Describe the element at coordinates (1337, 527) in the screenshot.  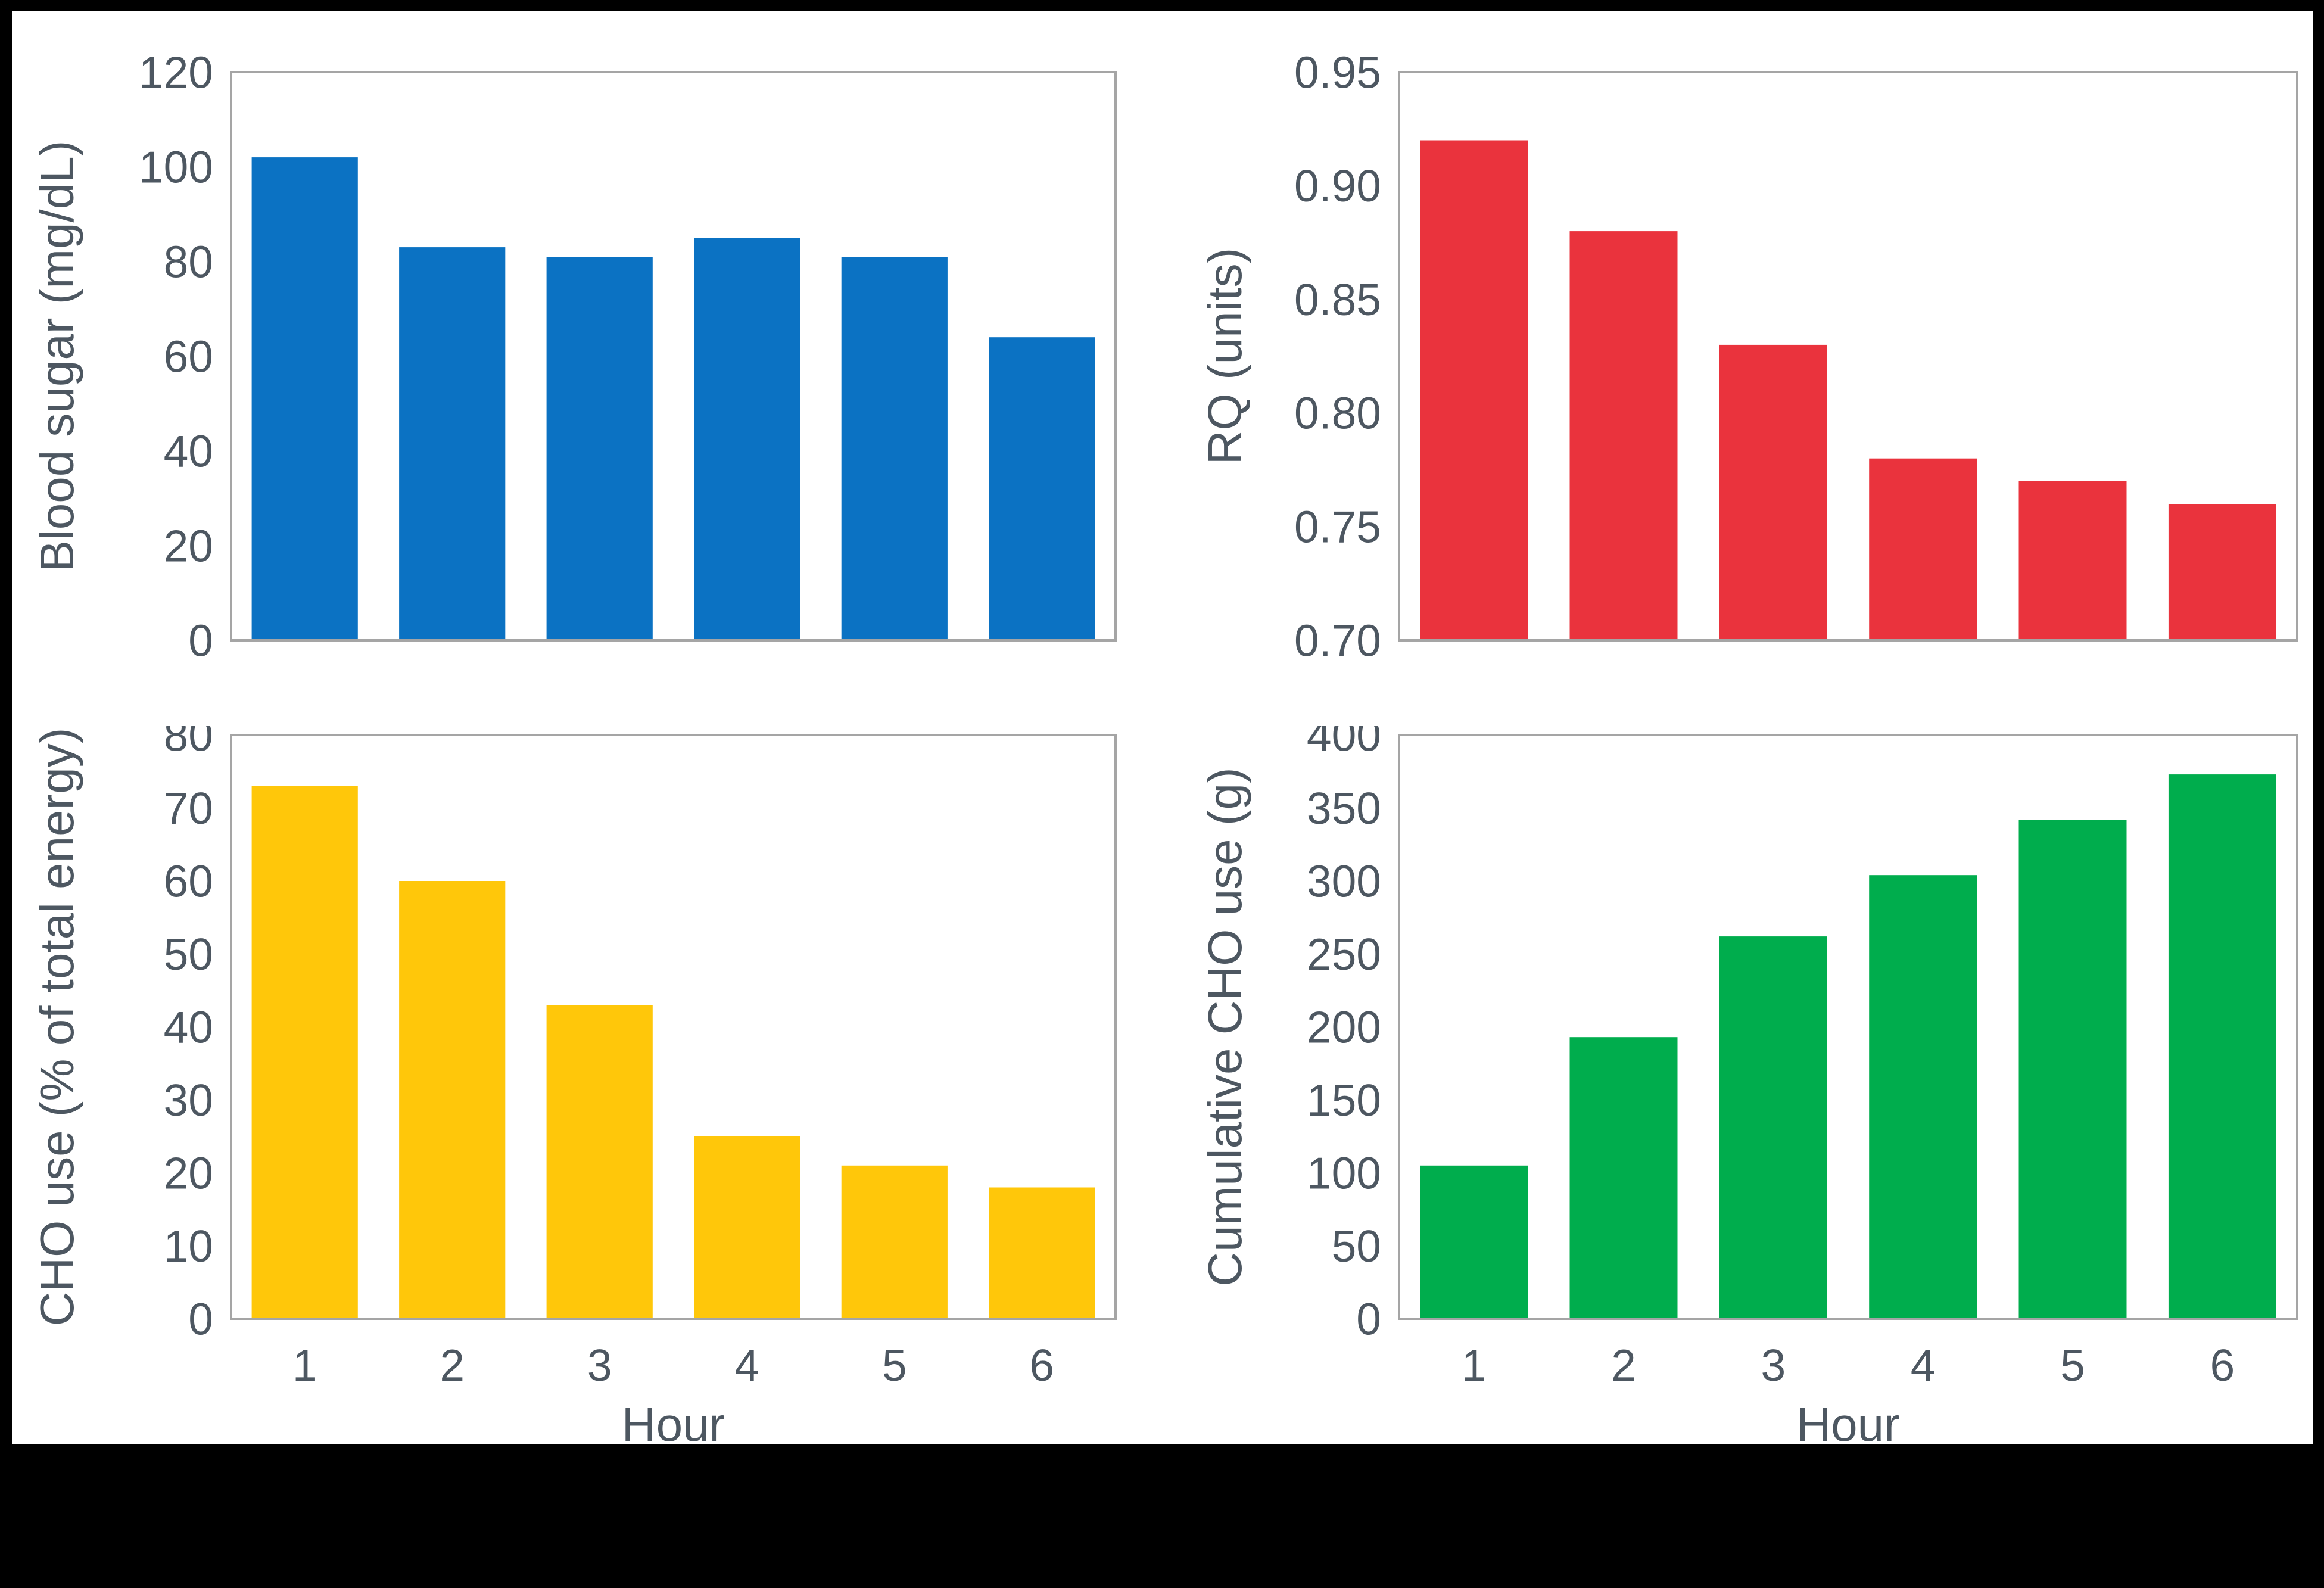
I see `y-tick-label: 0.75` at that location.